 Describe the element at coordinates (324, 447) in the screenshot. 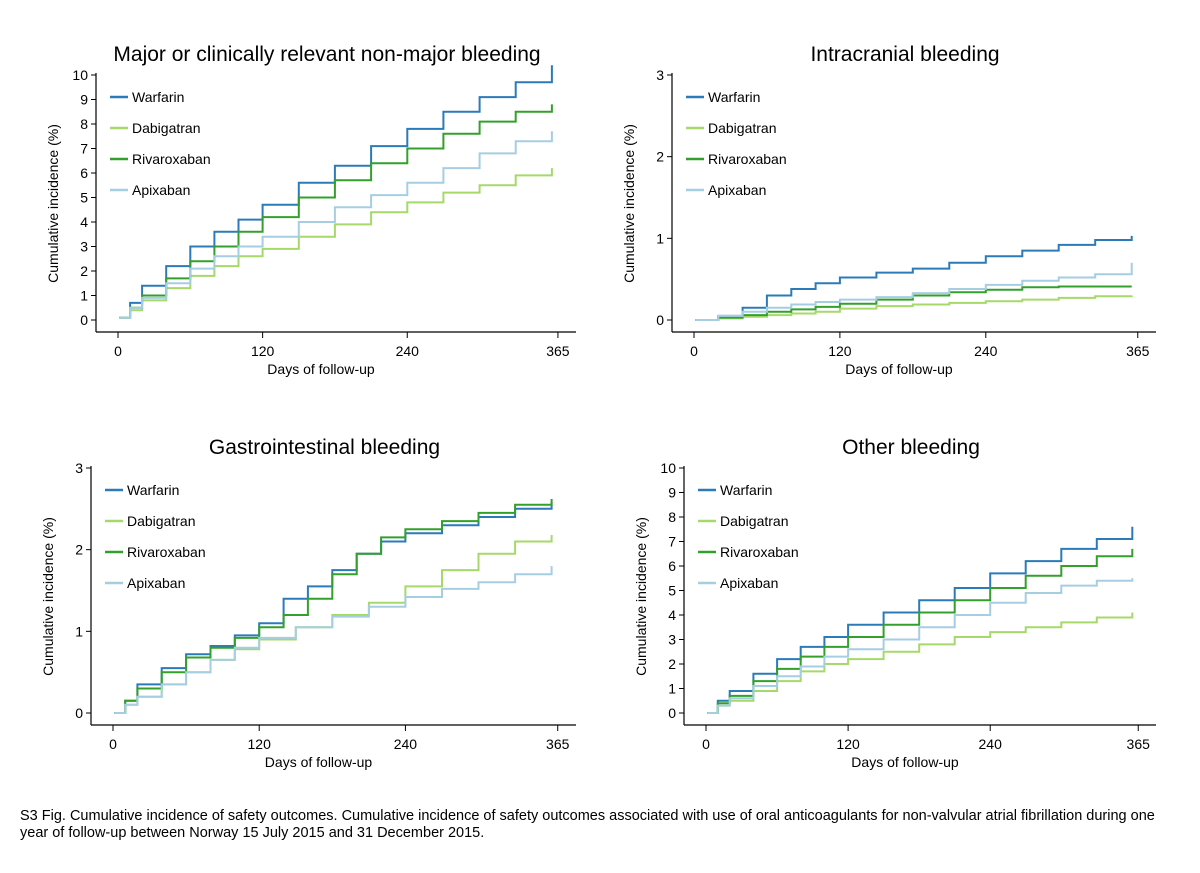

I see `chart-title: Gastrointestinal bleeding` at that location.